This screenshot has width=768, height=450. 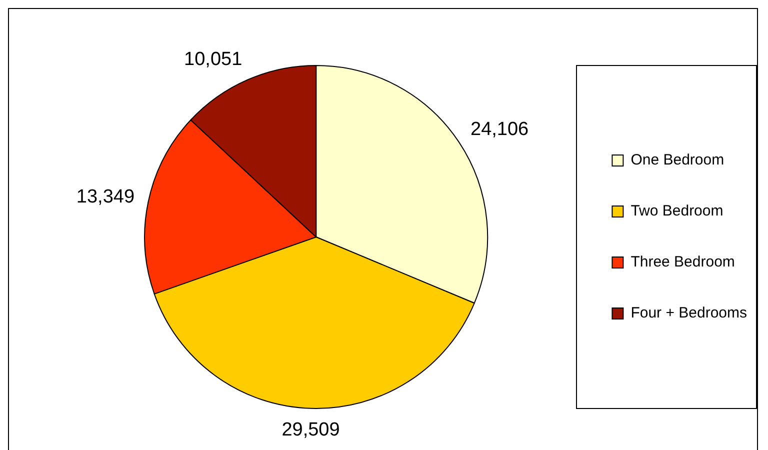 What do you see at coordinates (499, 129) in the screenshot?
I see `data-label: 24,106` at bounding box center [499, 129].